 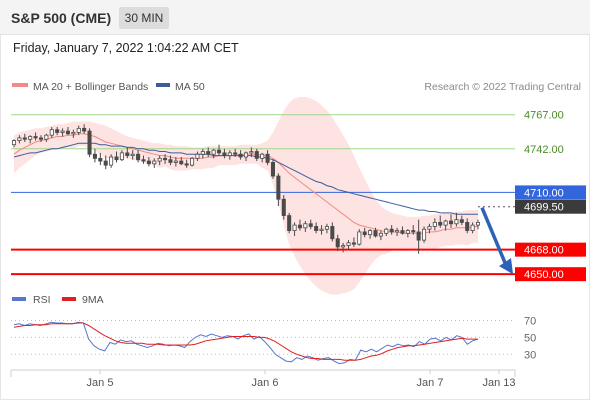 What do you see at coordinates (498, 383) in the screenshot?
I see `time-tick-label: Jan 13` at bounding box center [498, 383].